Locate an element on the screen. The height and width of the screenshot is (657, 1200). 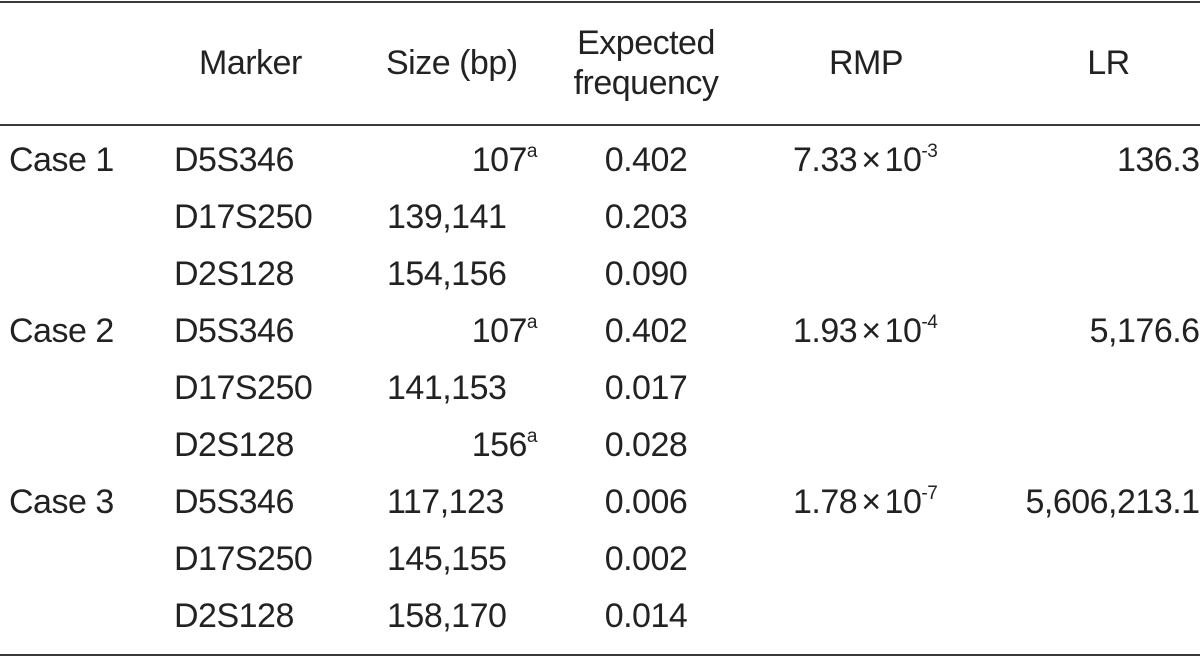
size-value: 158,170 is located at coordinates (447, 616).